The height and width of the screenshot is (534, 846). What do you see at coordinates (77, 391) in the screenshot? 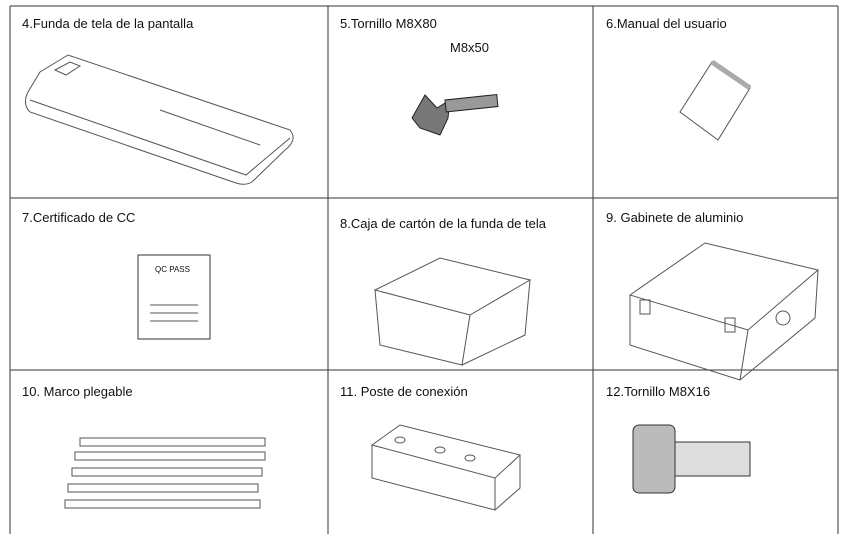
I see `cell-label: 10. Marco plegable` at bounding box center [77, 391].